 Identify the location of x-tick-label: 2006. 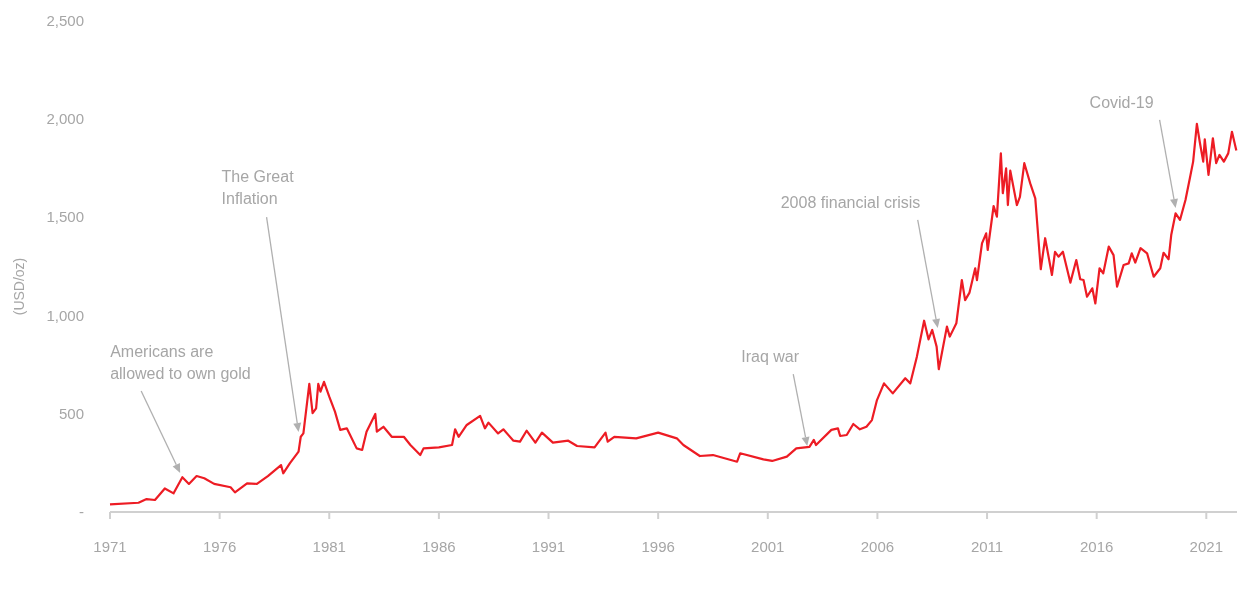
(877, 546).